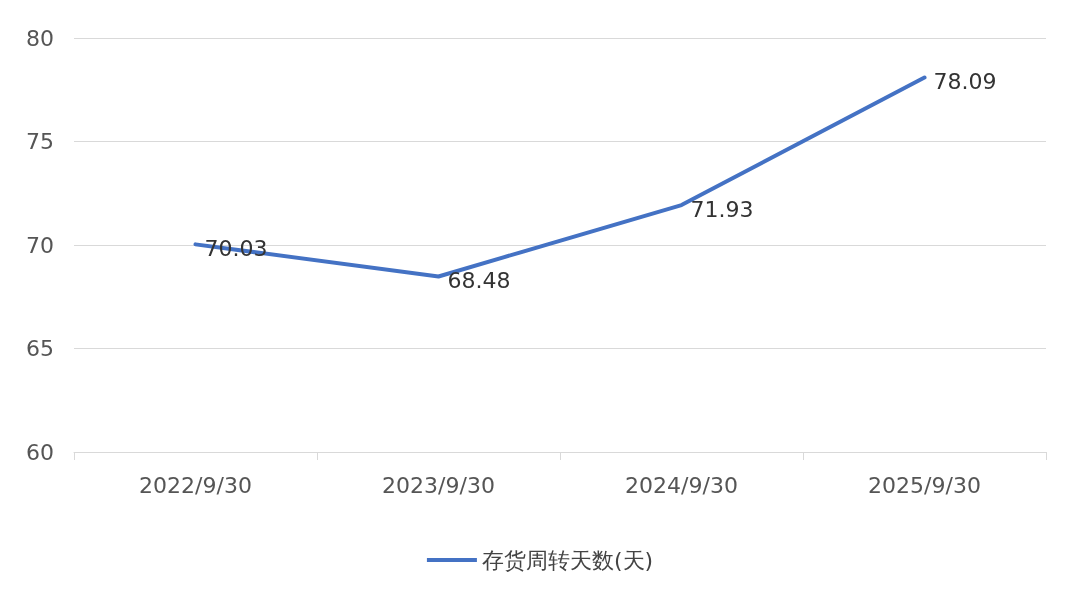 This screenshot has width=1080, height=596. What do you see at coordinates (40, 245) in the screenshot?
I see `y-tick-label: 70` at bounding box center [40, 245].